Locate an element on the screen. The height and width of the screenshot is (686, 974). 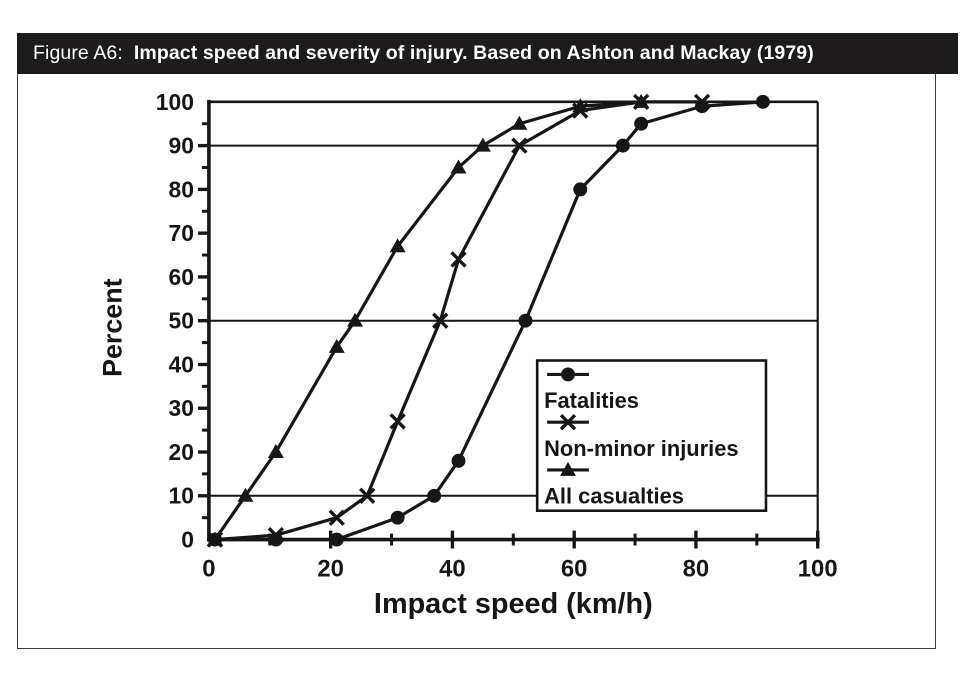
x-tick-label-0: 0 is located at coordinates (208, 568).